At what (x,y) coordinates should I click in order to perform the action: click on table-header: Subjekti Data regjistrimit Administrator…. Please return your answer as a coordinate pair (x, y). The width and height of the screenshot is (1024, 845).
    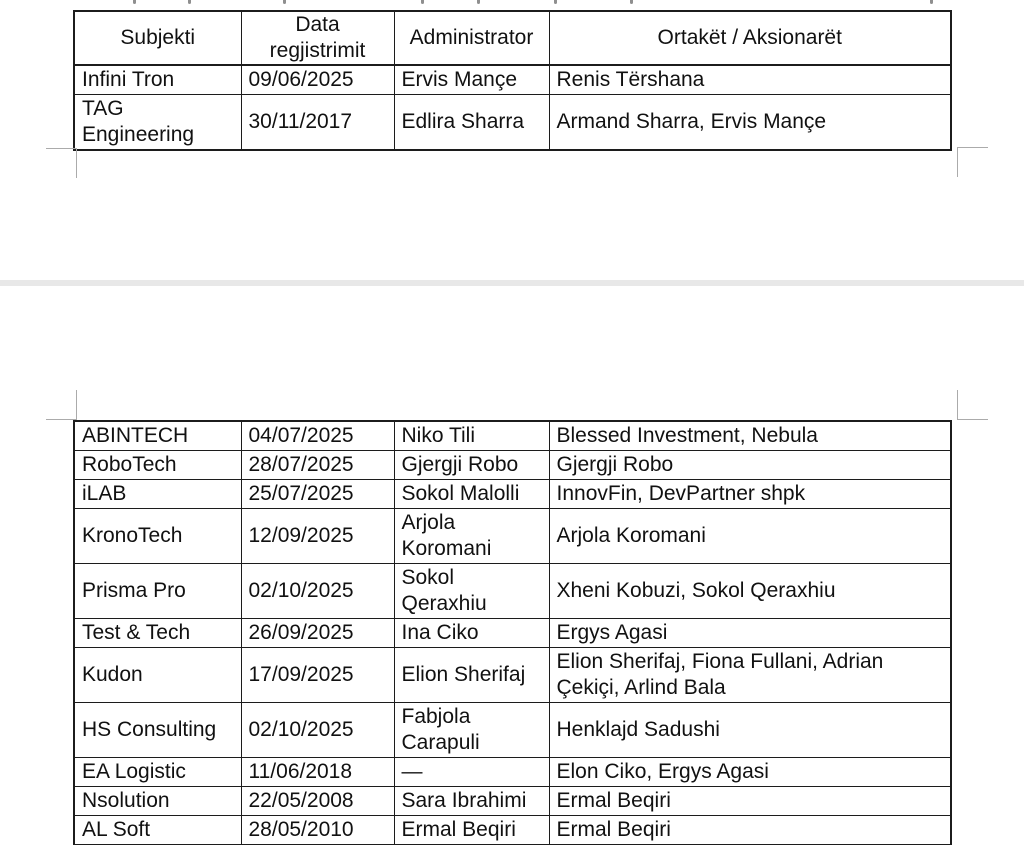
    Looking at the image, I should click on (512, 38).